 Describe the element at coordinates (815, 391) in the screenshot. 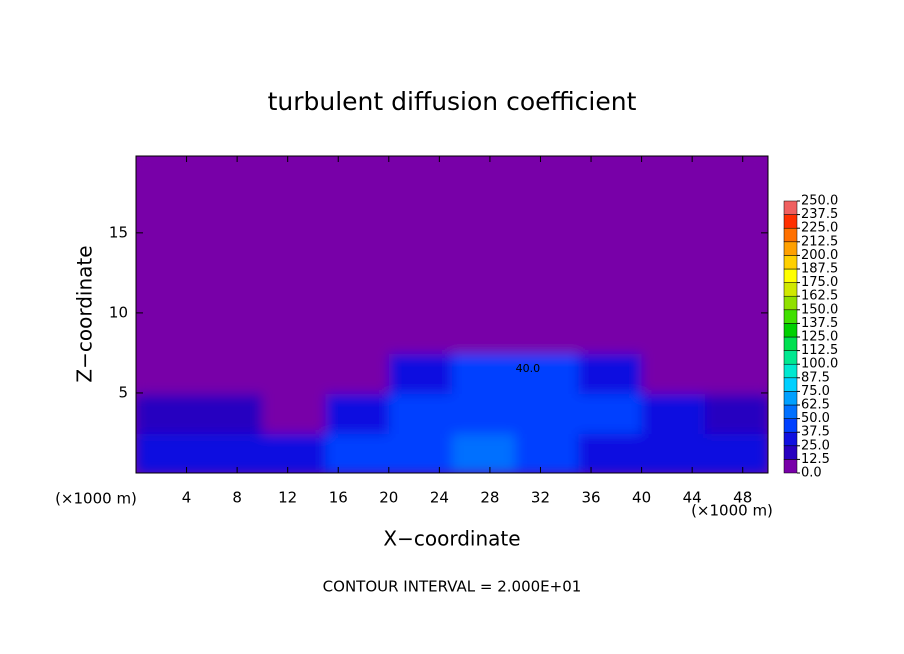

I see `colorbar-label: 75.0` at that location.